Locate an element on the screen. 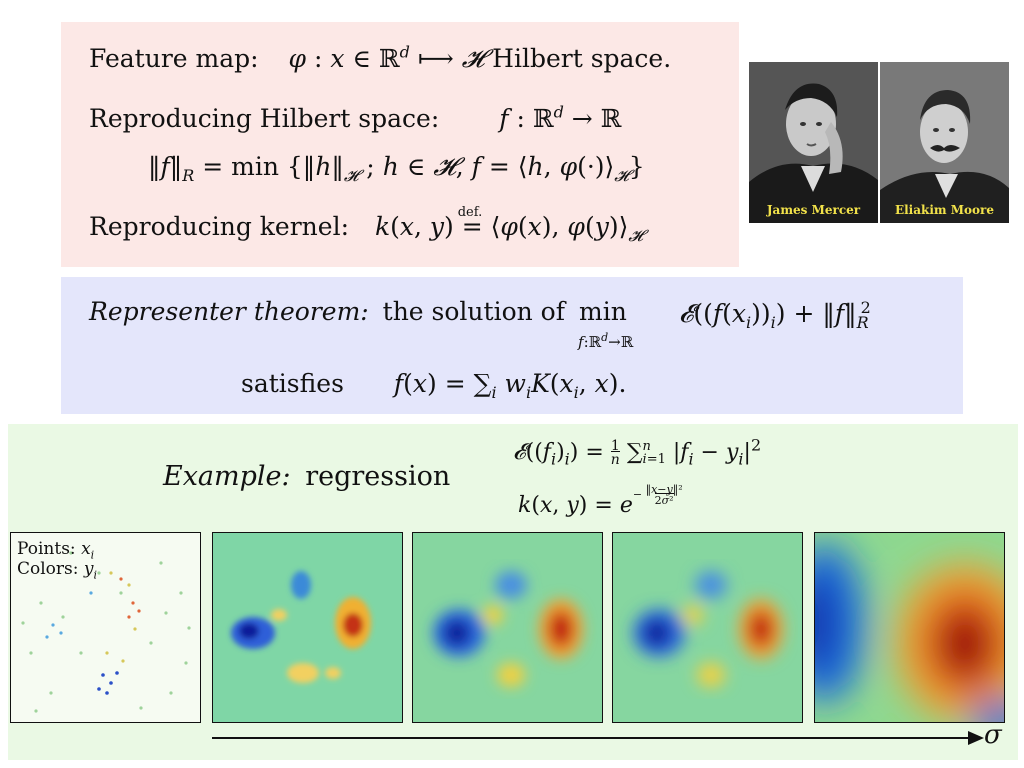 Image resolution: width=1024 pixels, height=768 pixels. example-heading: Example: regression is located at coordinates (306, 477).